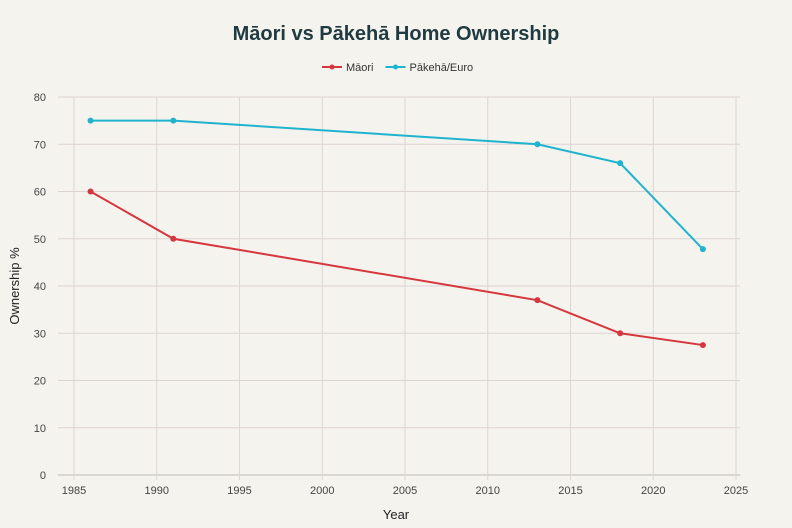  I want to click on y-tick-label: 80, so click(40, 98).